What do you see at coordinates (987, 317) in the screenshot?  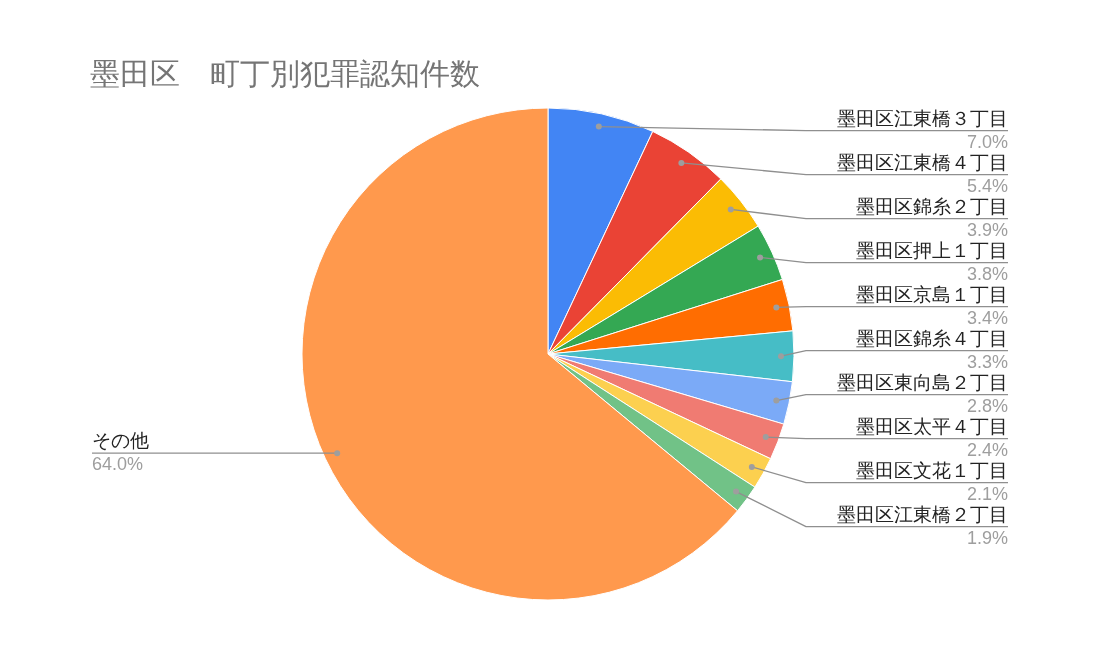 I see `data-label: 3.4%` at bounding box center [987, 317].